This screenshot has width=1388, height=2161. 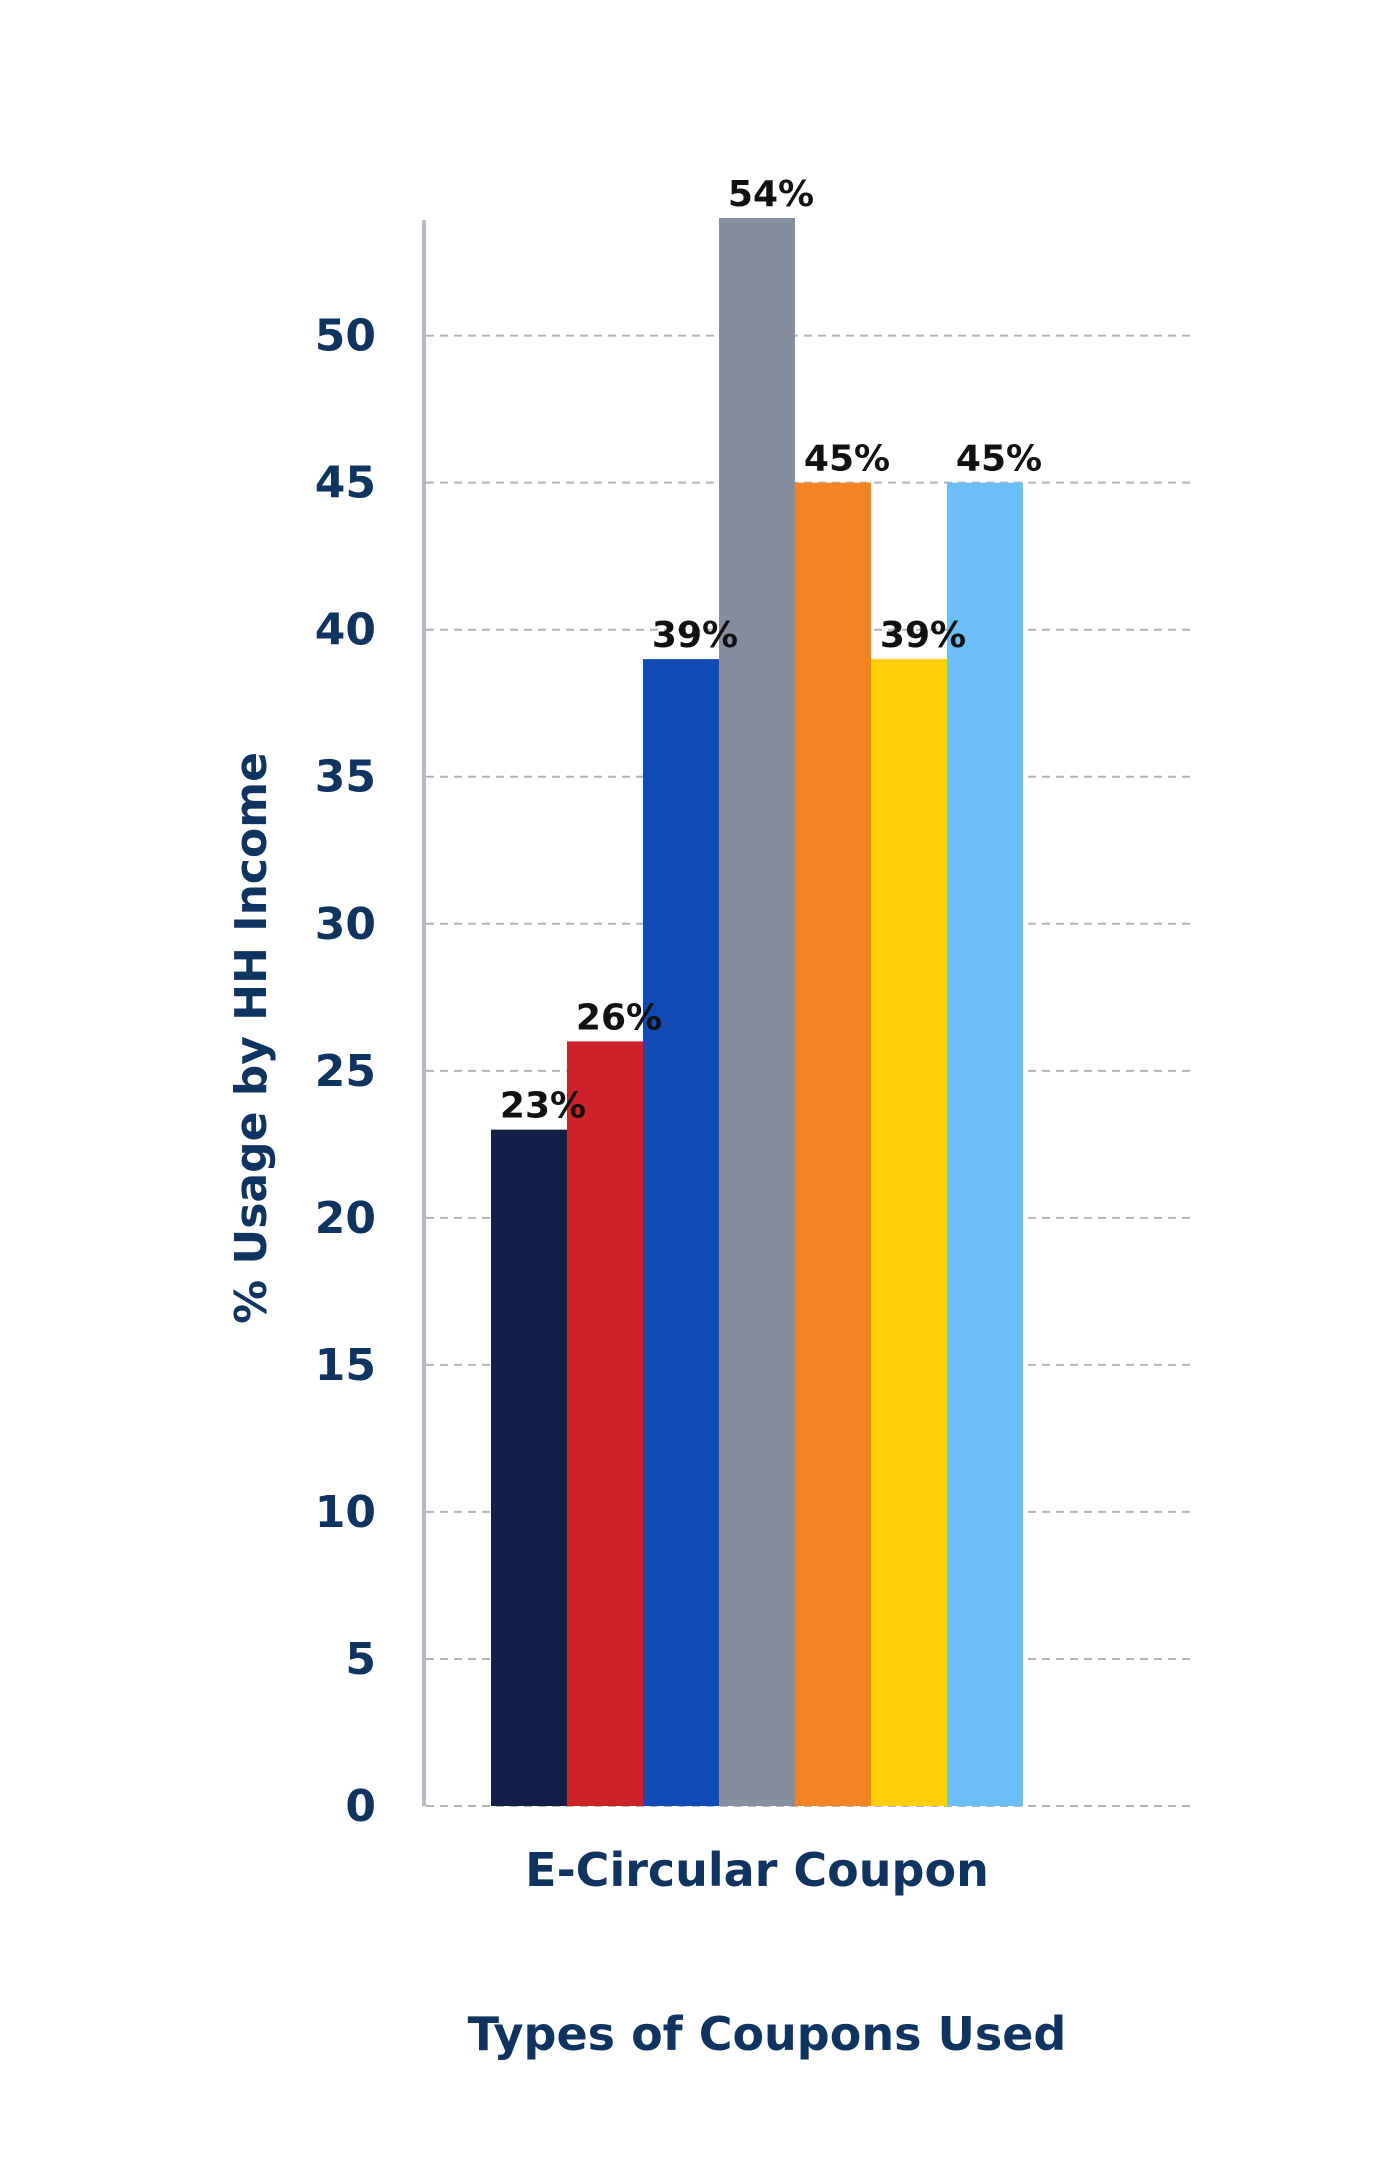 What do you see at coordinates (345, 336) in the screenshot?
I see `y-tick-label: 50` at bounding box center [345, 336].